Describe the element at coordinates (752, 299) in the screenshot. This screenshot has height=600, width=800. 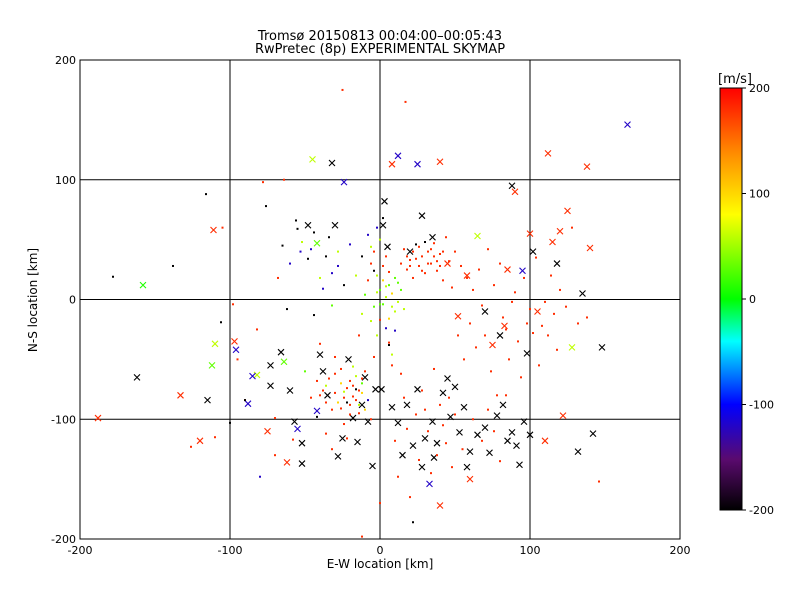
I see `colorbar-tick-label: 0` at that location.